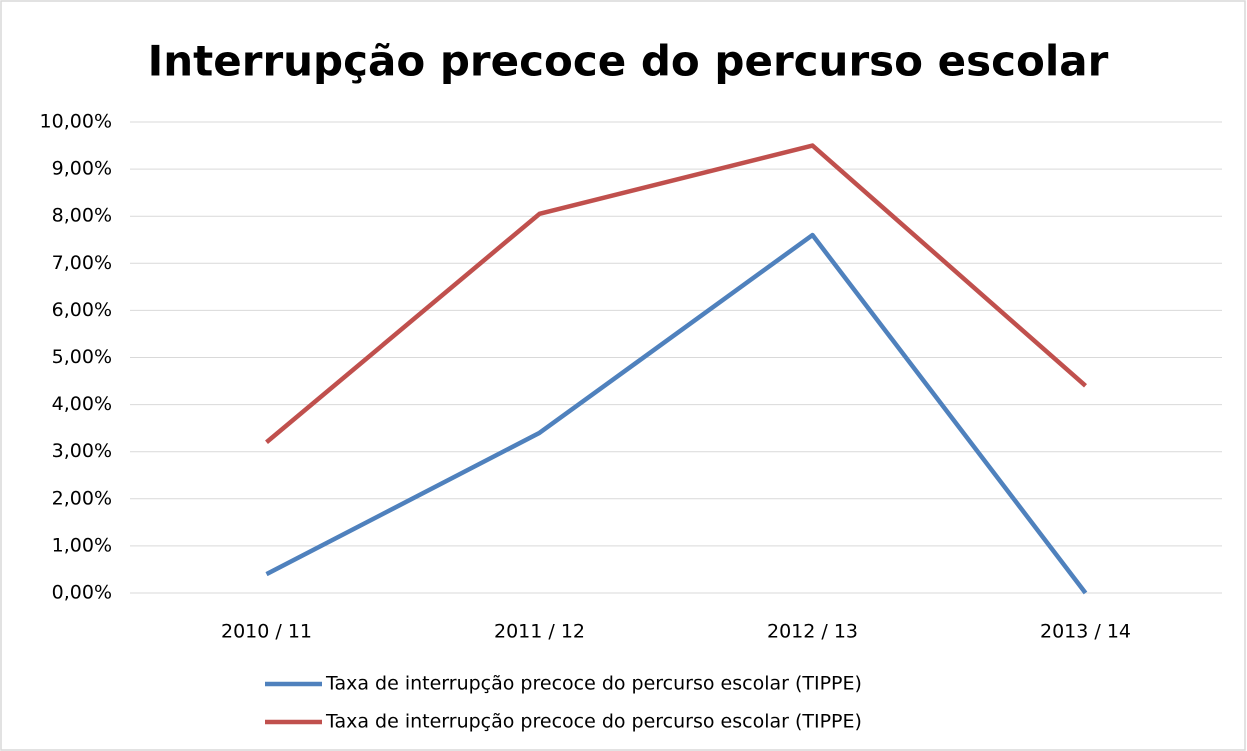  I want to click on x-tick-label: 2010 / 11, so click(266, 632).